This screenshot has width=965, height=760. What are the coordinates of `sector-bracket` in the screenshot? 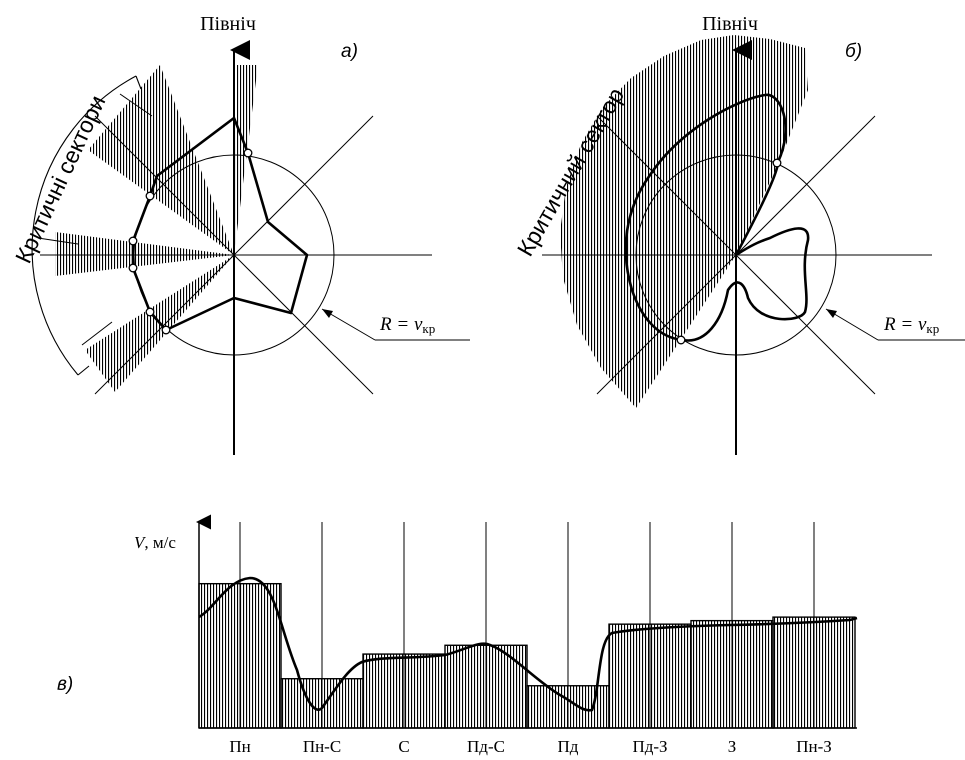 It's located at (84, 225).